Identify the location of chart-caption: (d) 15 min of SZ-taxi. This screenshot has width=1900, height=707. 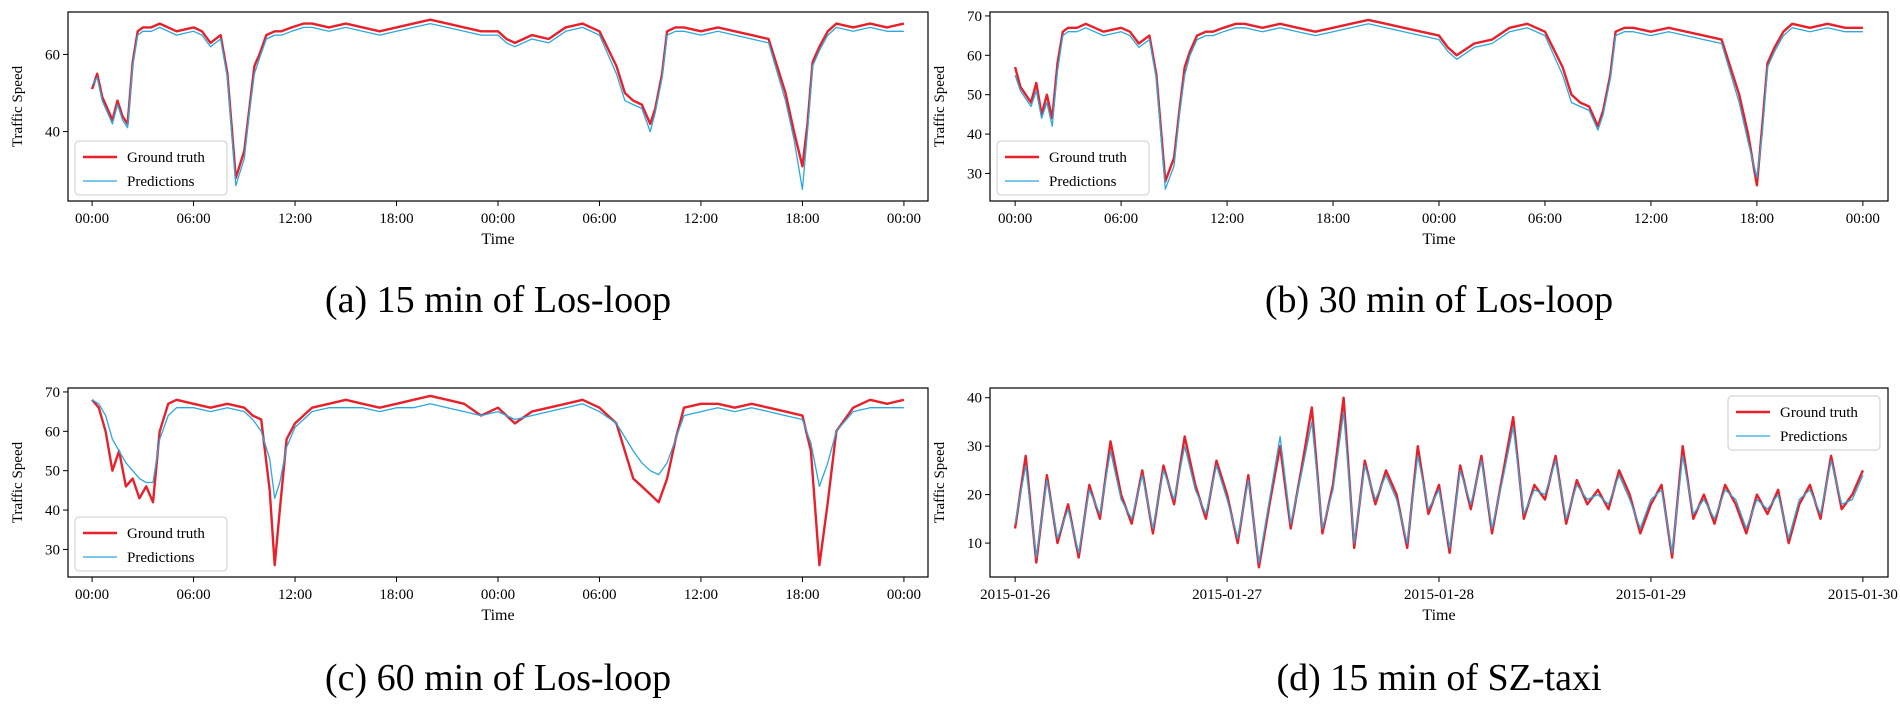
(1438, 678).